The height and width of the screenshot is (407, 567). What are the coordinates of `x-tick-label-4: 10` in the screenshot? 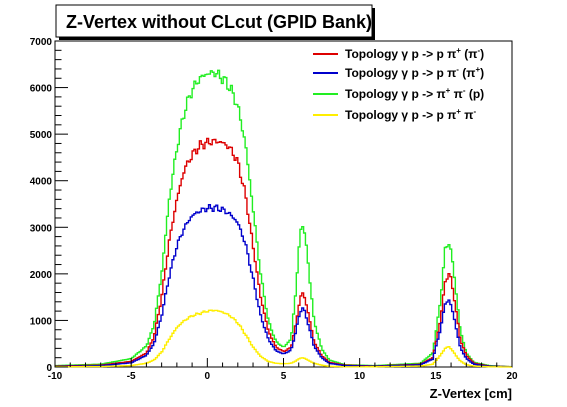 It's located at (360, 376).